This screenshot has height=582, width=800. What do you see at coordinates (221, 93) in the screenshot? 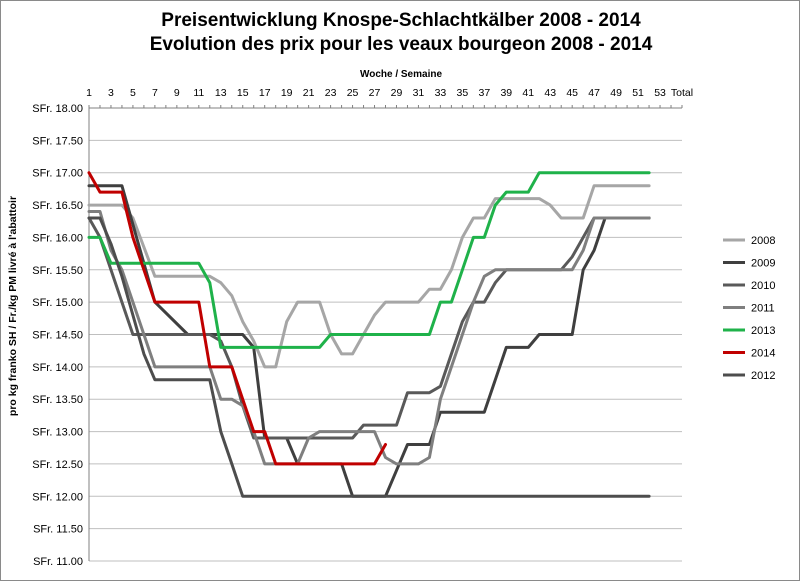
I see `x-tick-label: 13` at bounding box center [221, 93].